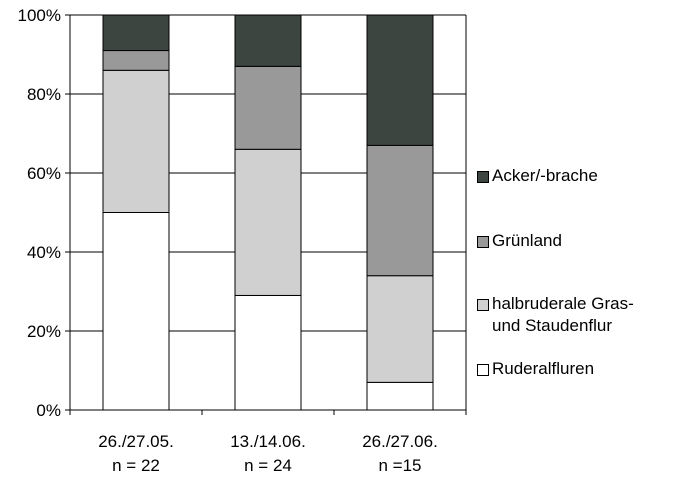 The width and height of the screenshot is (681, 478). I want to click on category-label: 13./14.06. n = 24, so click(268, 453).